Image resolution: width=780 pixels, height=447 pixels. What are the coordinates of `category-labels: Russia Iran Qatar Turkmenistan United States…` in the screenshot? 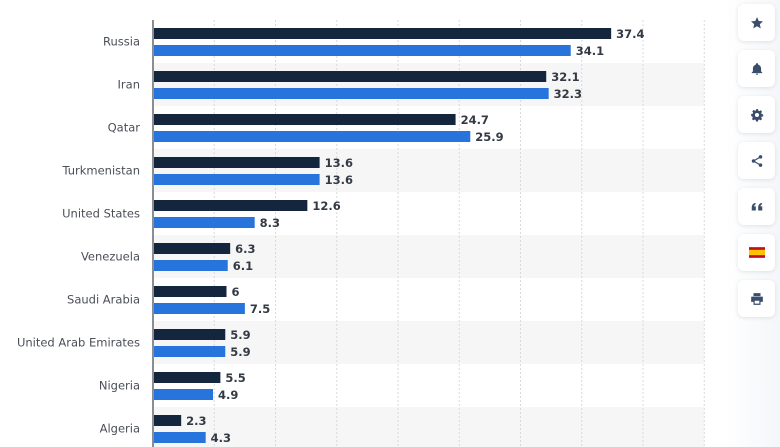 It's located at (78, 235).